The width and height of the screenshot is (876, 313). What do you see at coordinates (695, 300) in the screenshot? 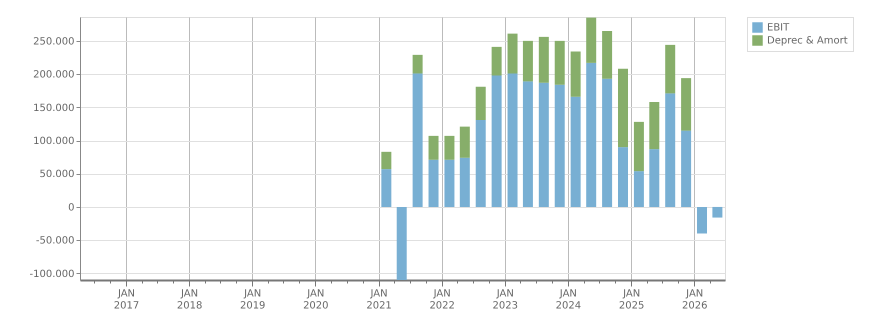
I see `x-tick-label: JAN 2026` at bounding box center [695, 300].